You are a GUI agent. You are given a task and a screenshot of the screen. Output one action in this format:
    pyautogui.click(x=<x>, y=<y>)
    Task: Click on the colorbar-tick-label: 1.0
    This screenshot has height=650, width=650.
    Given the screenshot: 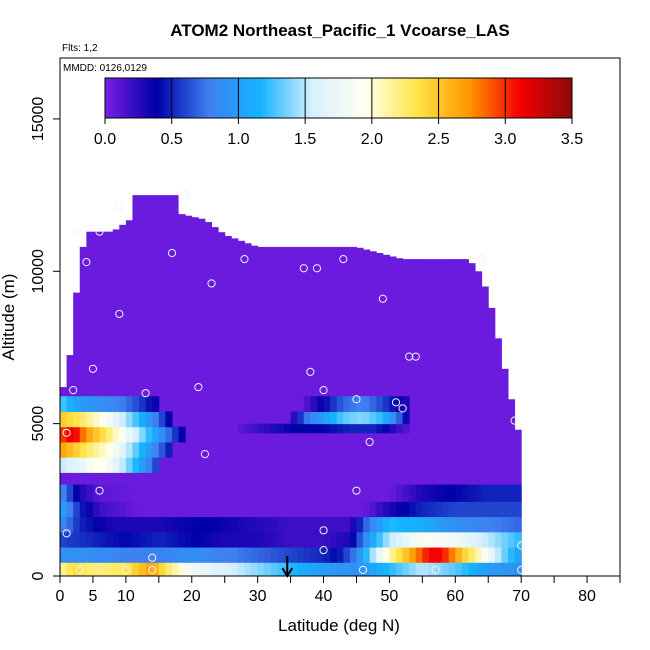 What is the action you would take?
    pyautogui.click(x=238, y=139)
    